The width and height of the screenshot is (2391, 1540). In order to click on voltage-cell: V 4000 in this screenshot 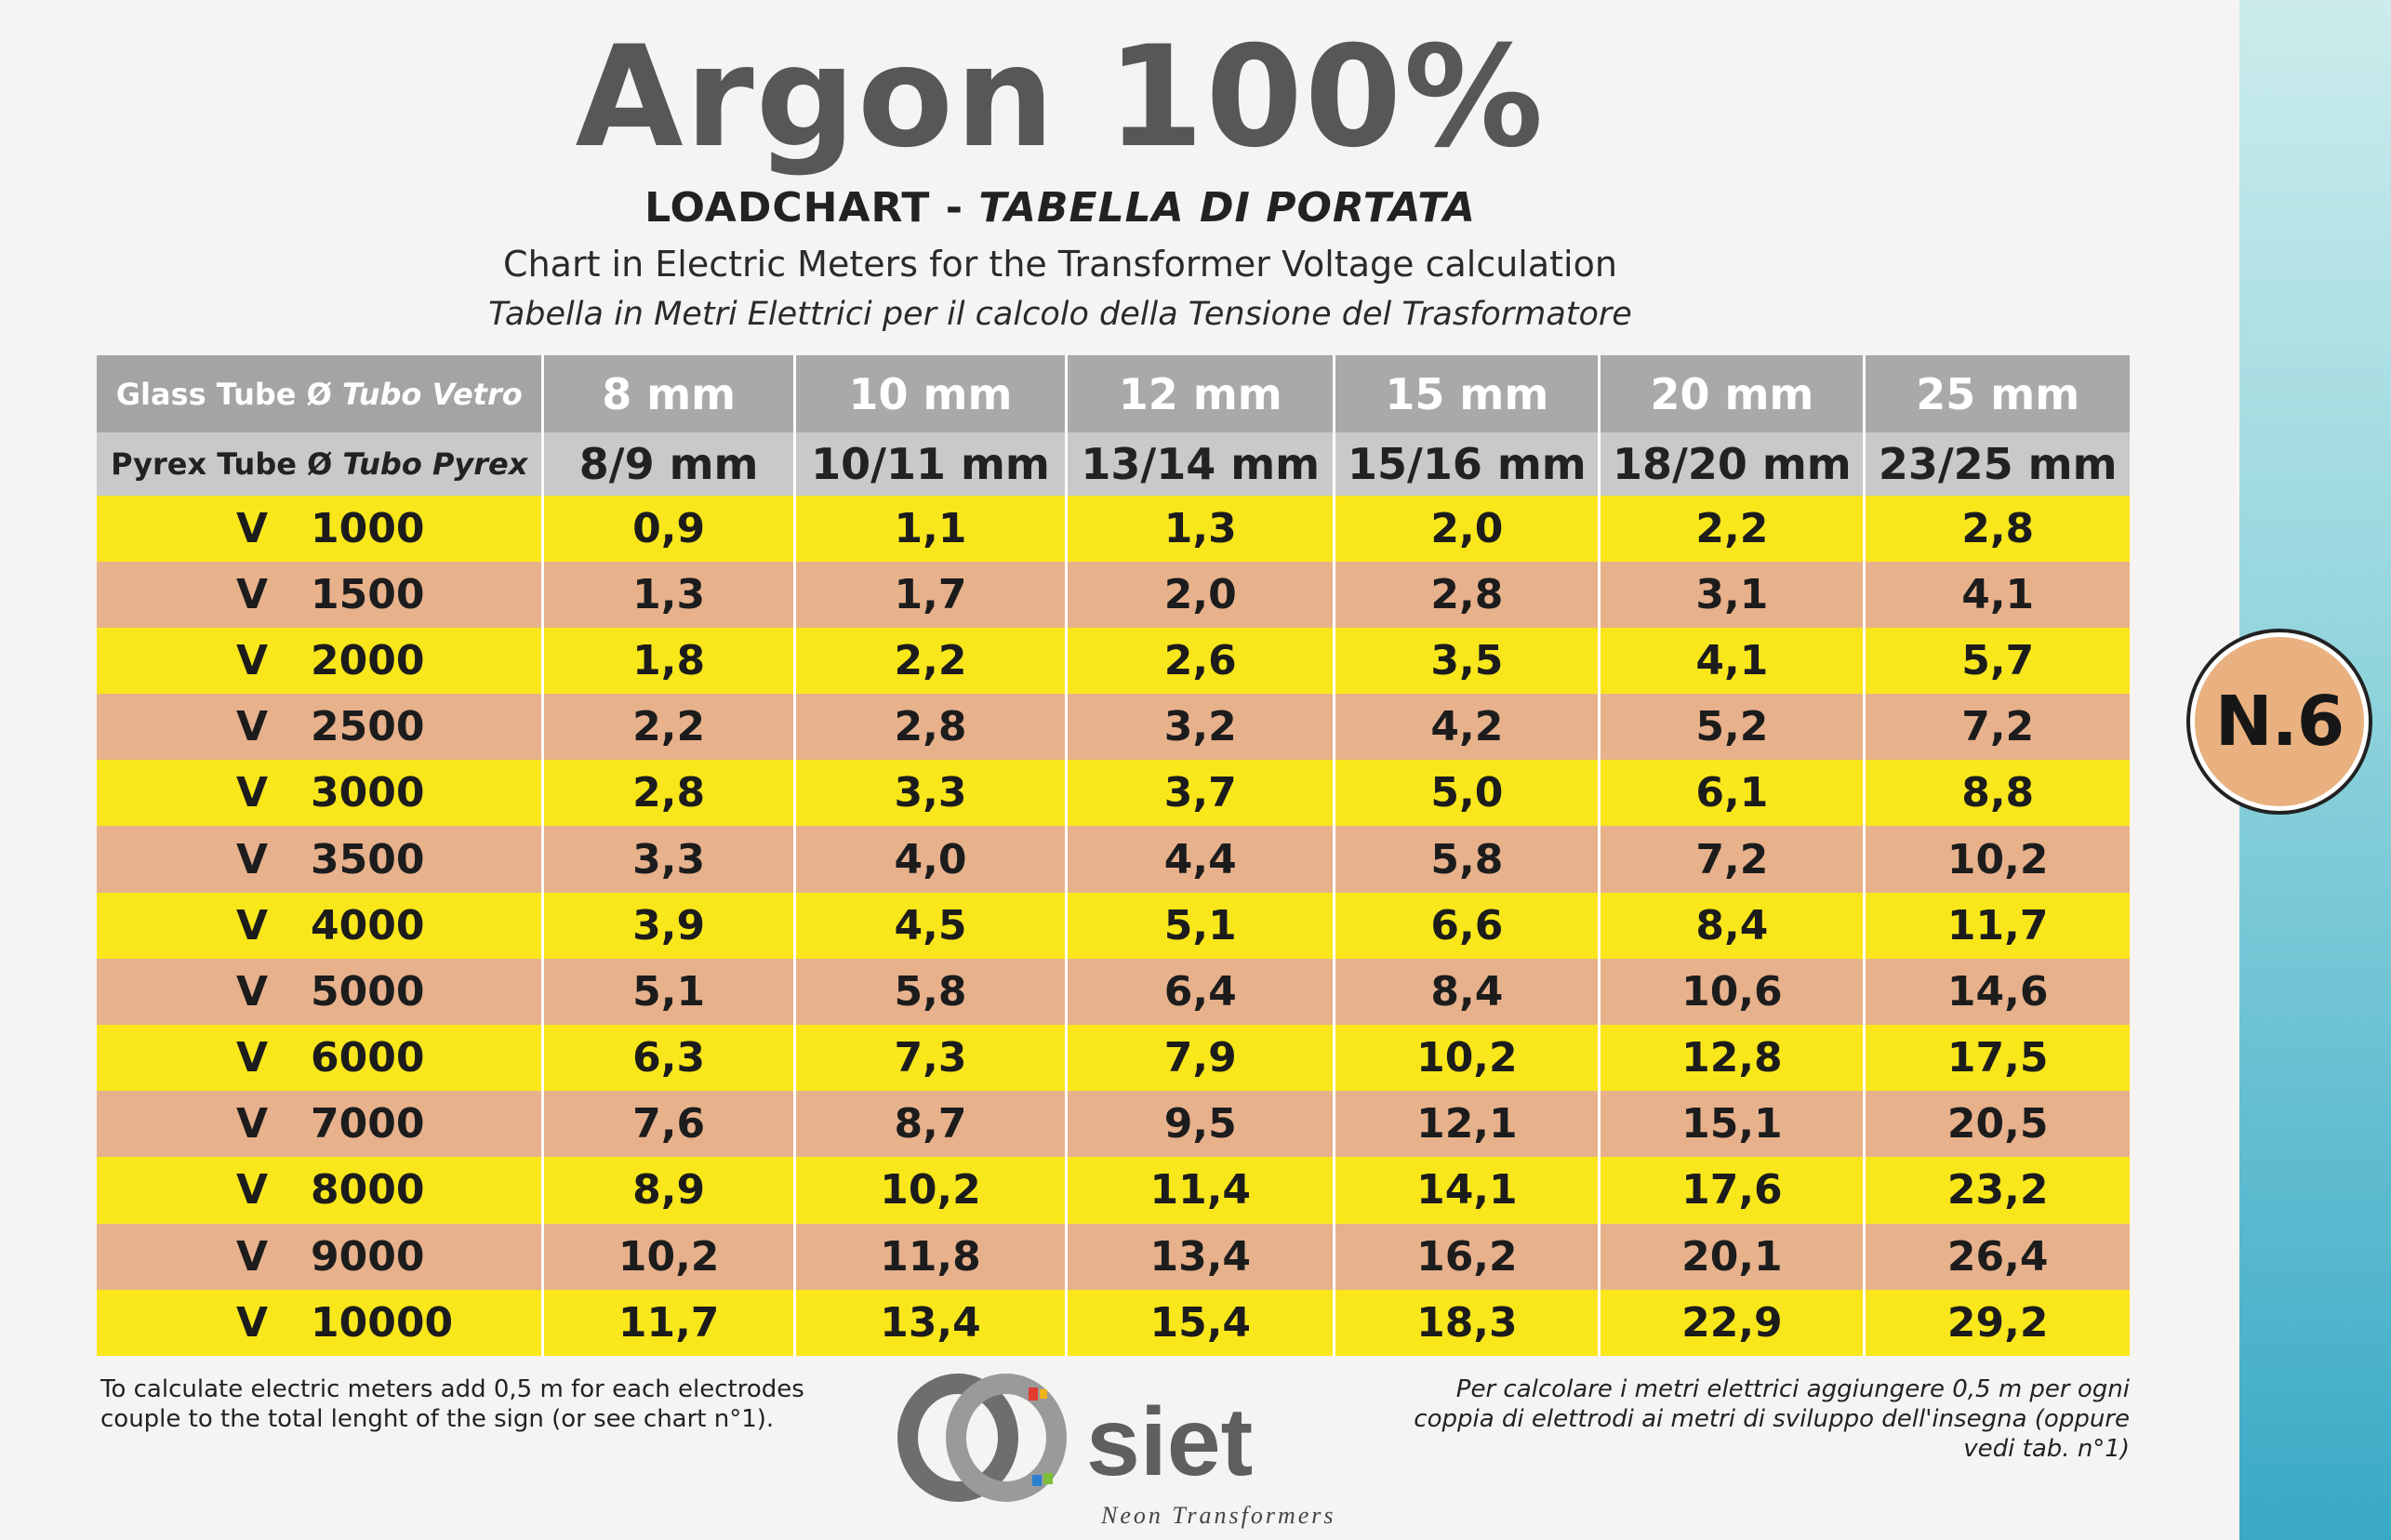, I will do `click(320, 925)`.